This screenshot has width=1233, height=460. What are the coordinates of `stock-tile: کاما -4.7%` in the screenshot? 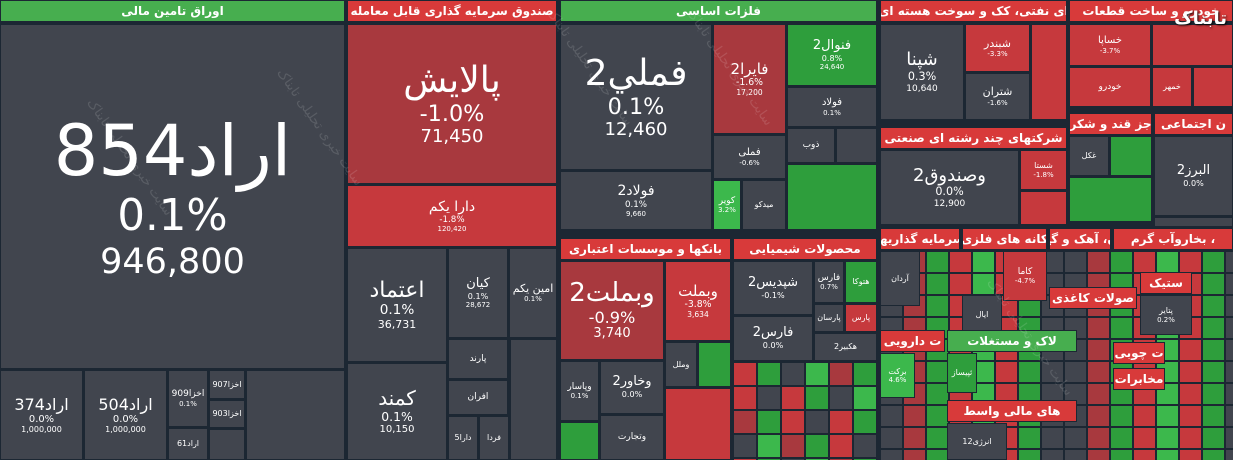 It's located at (1025, 276).